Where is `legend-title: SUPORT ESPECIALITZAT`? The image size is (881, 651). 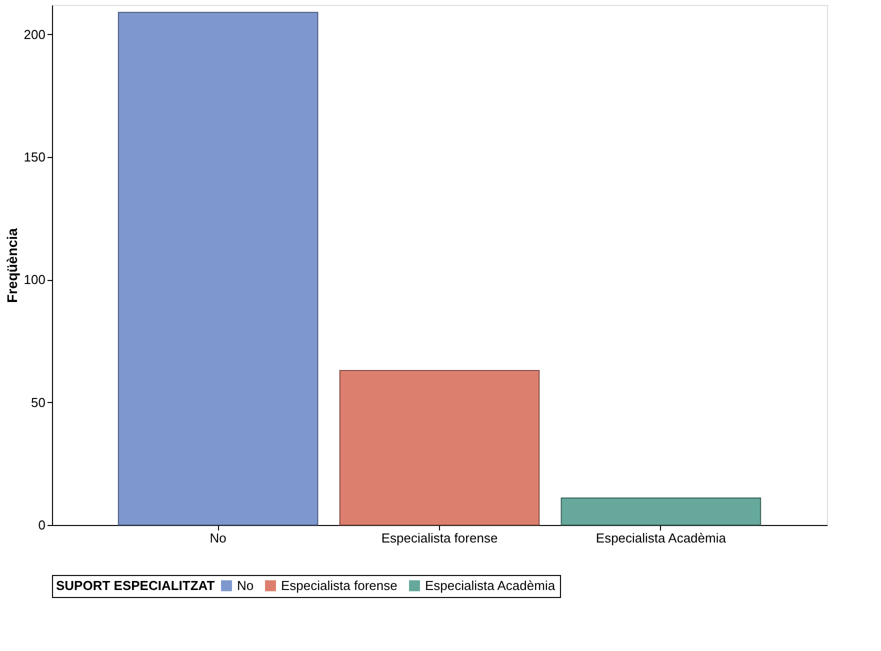 legend-title: SUPORT ESPECIALITZAT is located at coordinates (135, 585).